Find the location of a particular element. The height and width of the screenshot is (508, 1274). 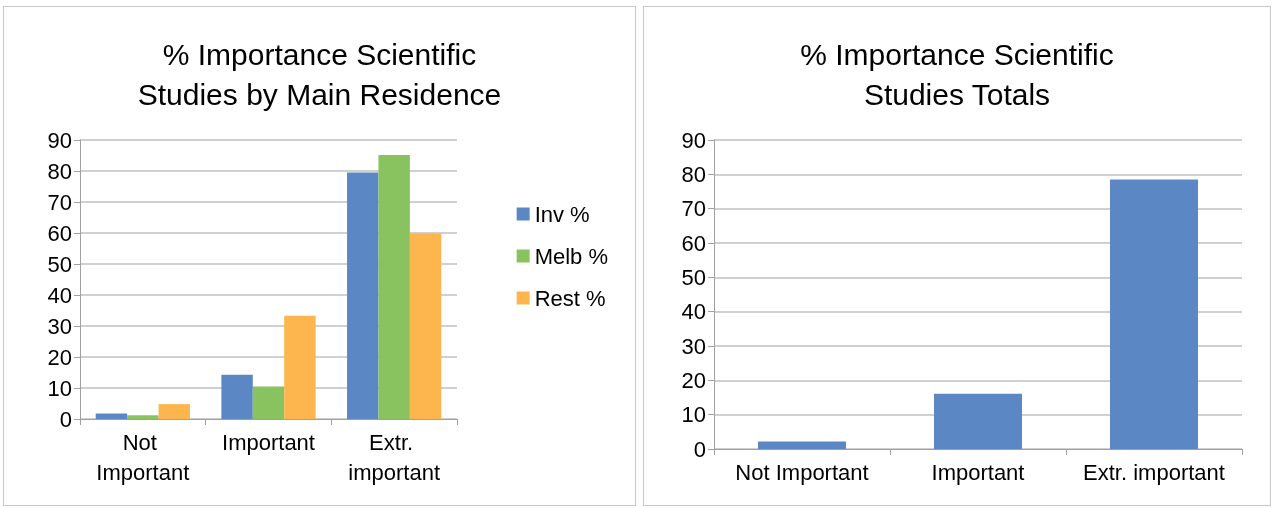

legend-label: Melb % is located at coordinates (571, 256).